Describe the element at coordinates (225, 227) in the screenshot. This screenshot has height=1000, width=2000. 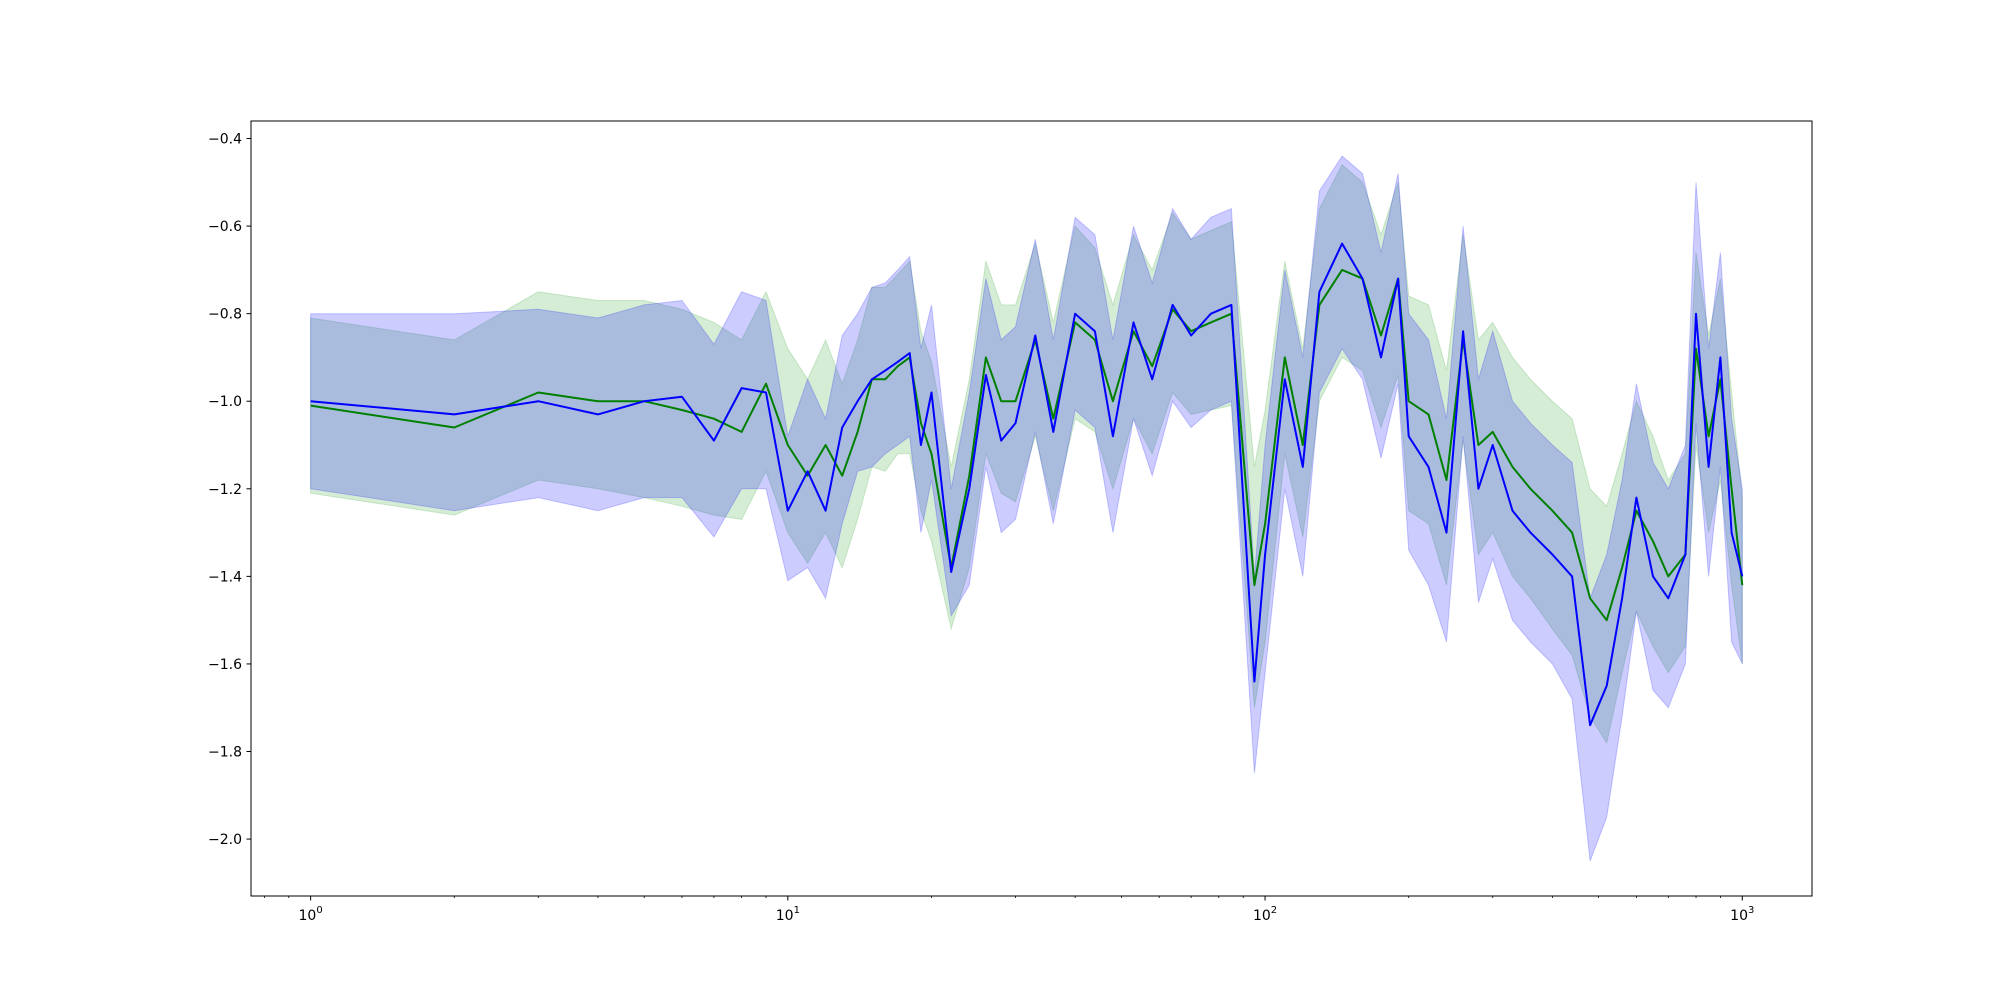
I see `y-tick-label: −0.6` at that location.